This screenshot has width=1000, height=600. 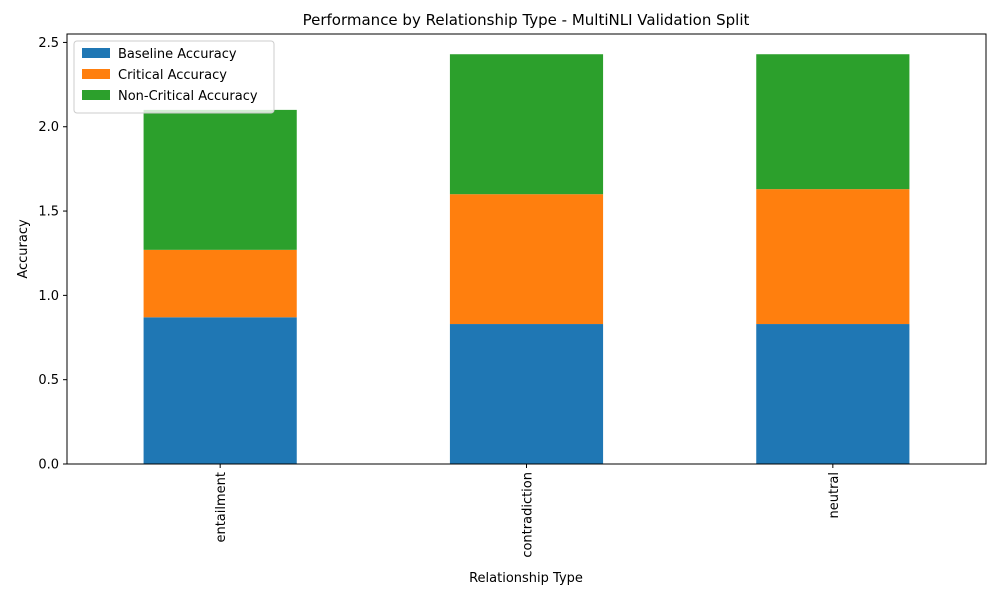 I want to click on legend-box, so click(x=174, y=77).